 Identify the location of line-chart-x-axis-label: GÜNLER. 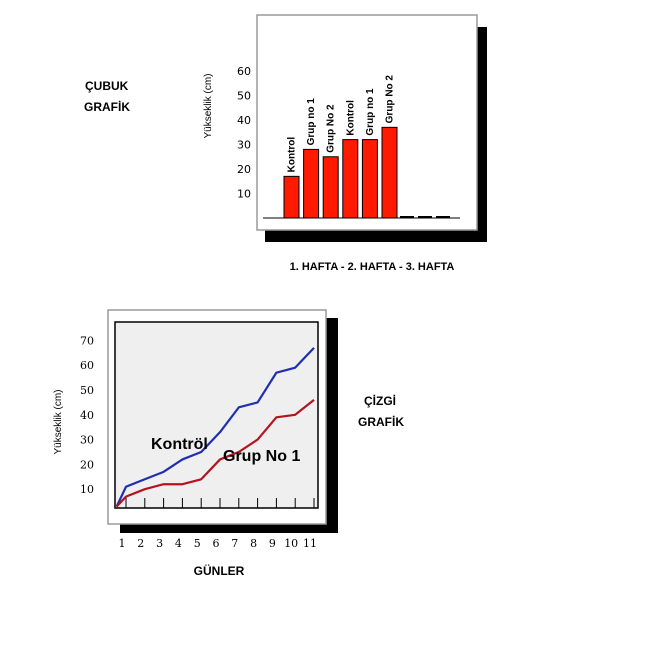
(219, 570).